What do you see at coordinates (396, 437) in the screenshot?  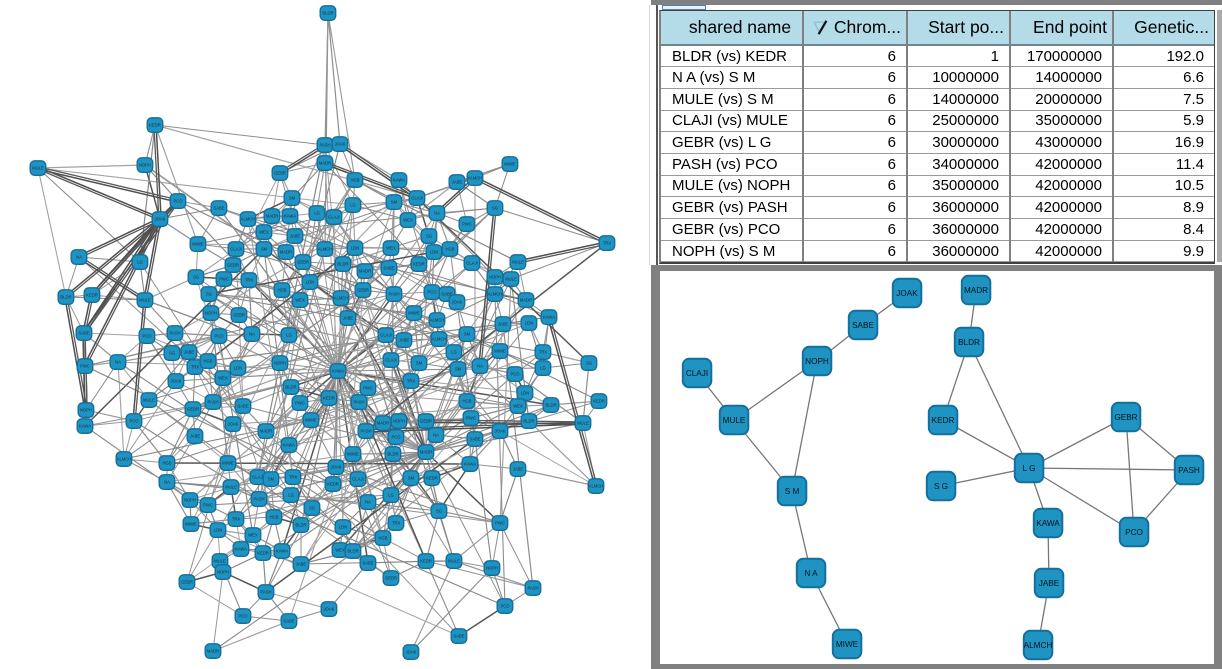 I see `svg-text: PCO` at bounding box center [396, 437].